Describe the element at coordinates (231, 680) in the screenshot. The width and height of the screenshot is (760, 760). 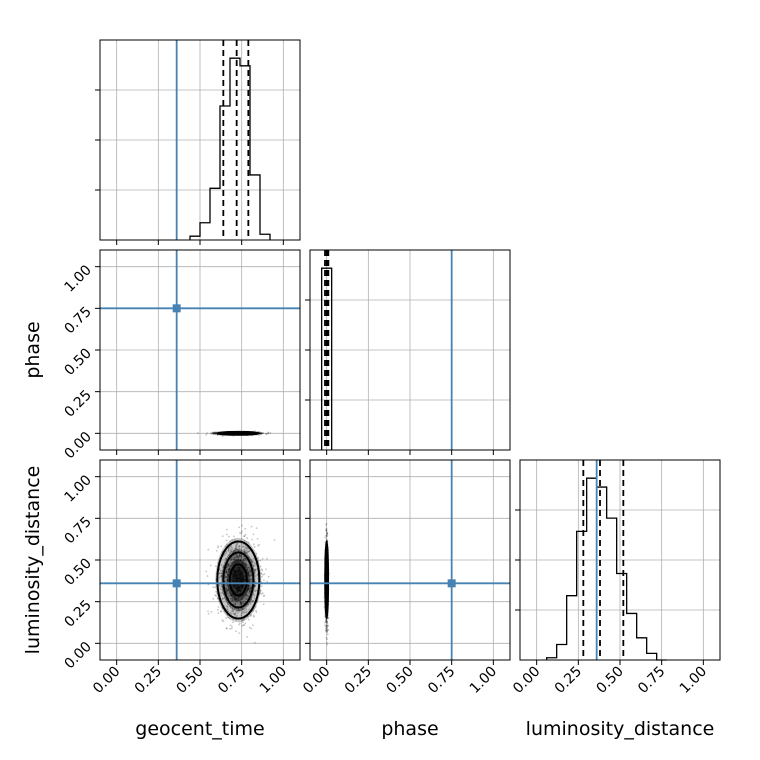
I see `x-tick-label: 0.75` at that location.